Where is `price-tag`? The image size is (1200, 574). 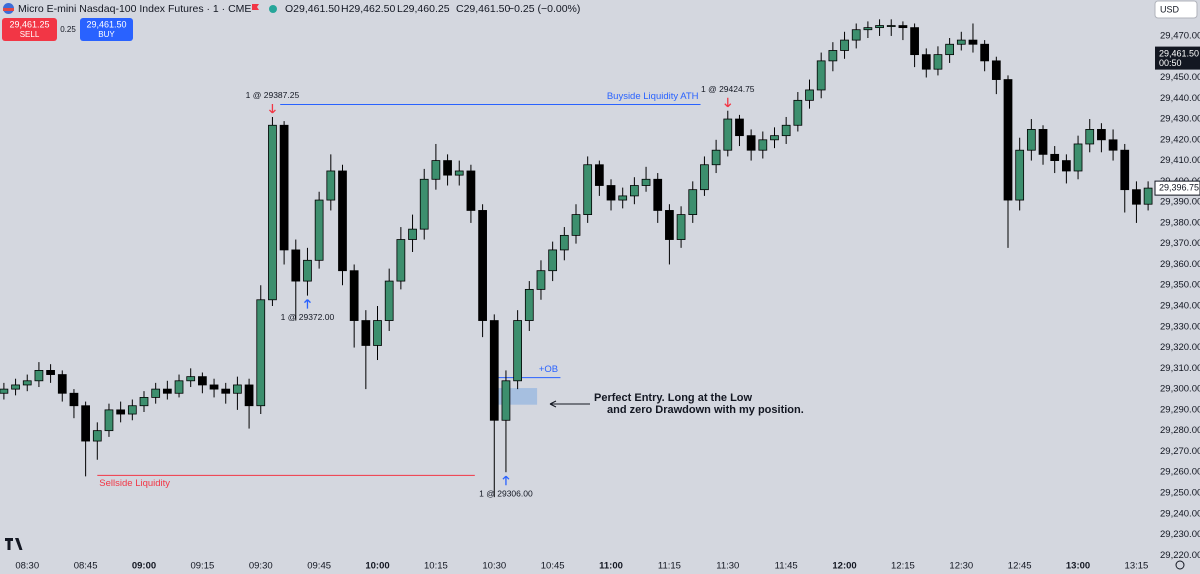 price-tag is located at coordinates (1177, 188).